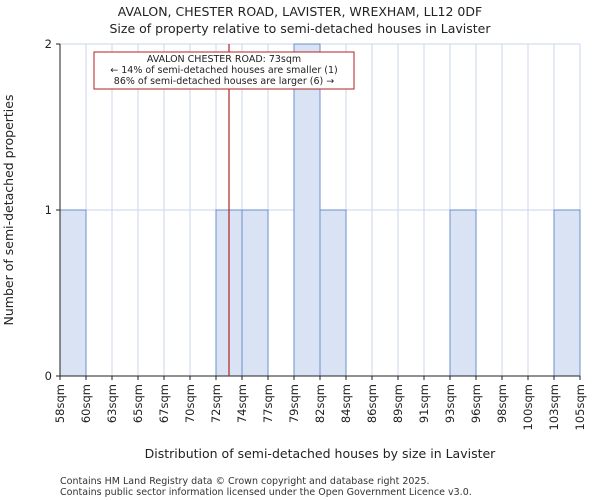  I want to click on bar-103sqm, so click(567, 293).